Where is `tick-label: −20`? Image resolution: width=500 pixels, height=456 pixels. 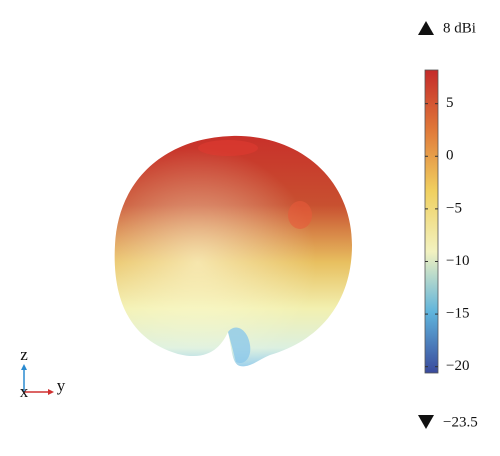
tick-label: −20 is located at coordinates (457, 366).